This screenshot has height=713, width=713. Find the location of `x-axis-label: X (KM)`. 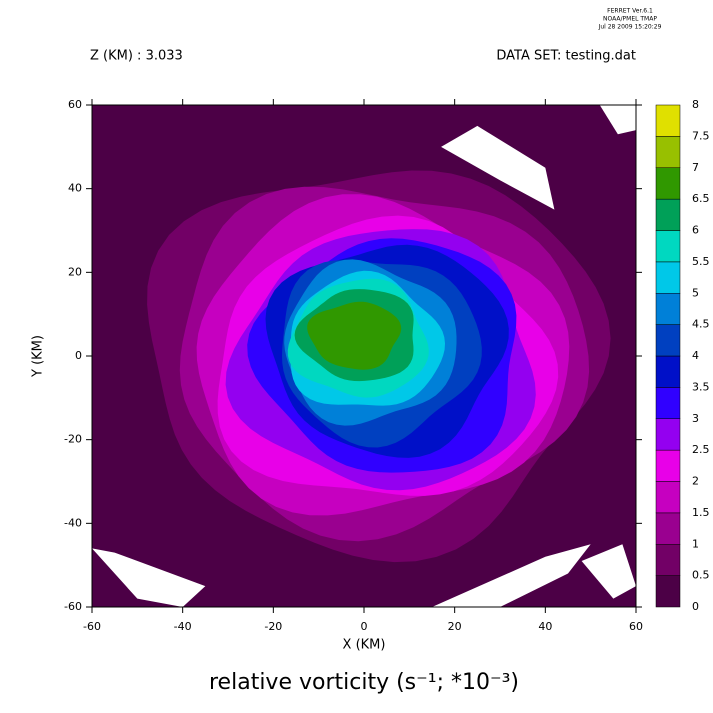

x-axis-label: X (KM) is located at coordinates (364, 645).